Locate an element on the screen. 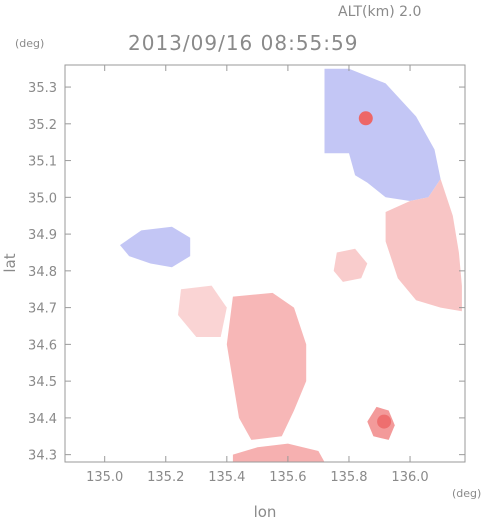  x-tick-label: 135.2 is located at coordinates (165, 477).